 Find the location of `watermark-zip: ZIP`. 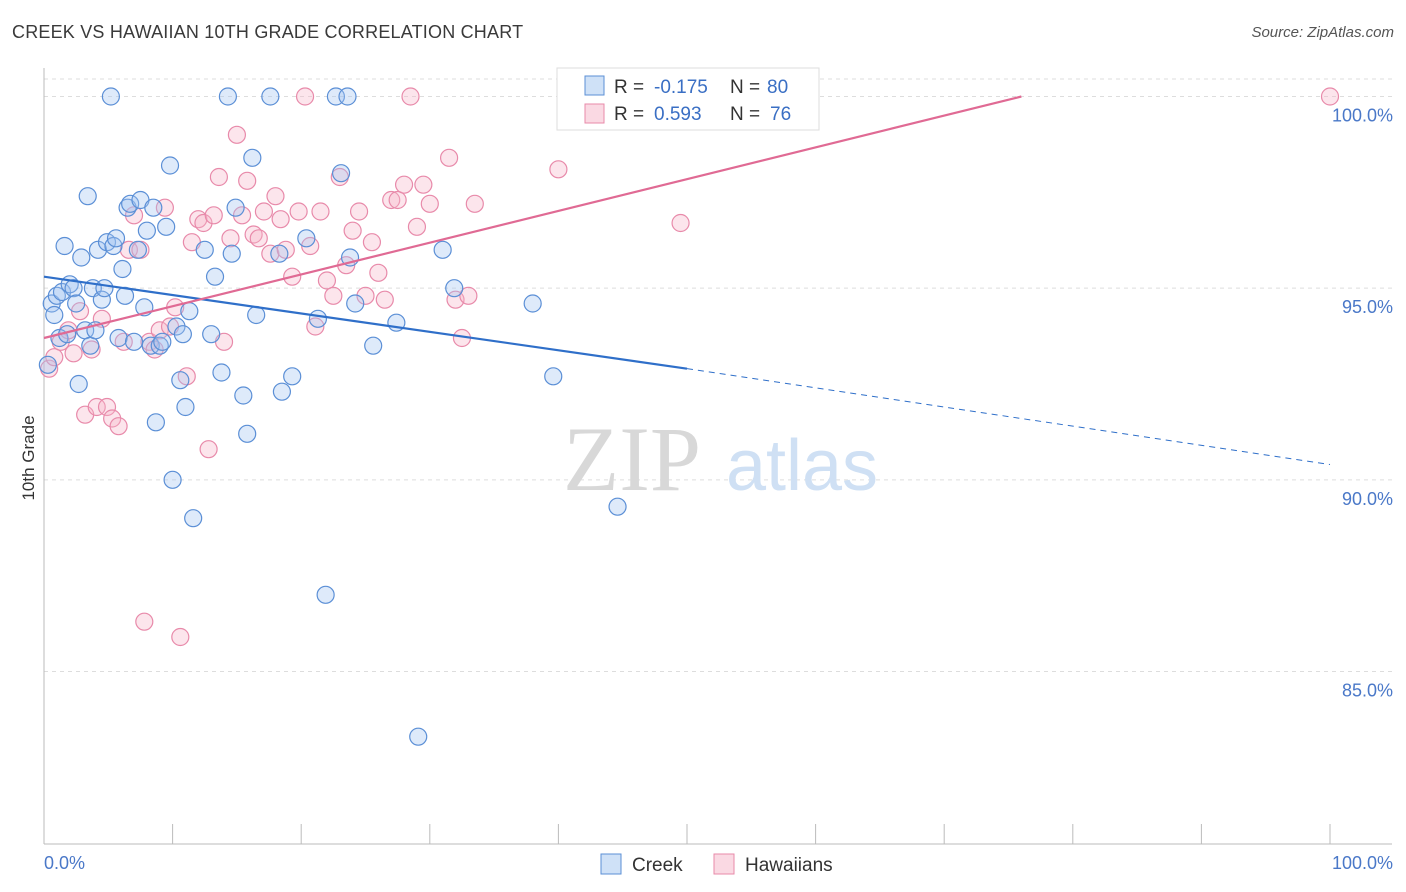

watermark-zip: ZIP is located at coordinates (632, 459).